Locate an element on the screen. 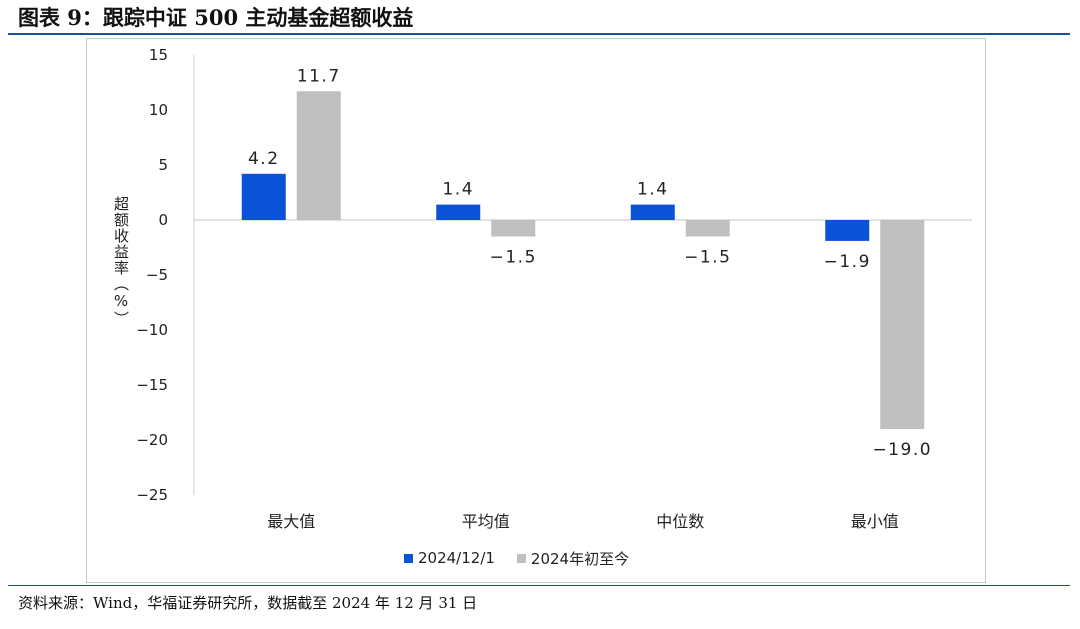 This screenshot has width=1080, height=629. figure-title: 图表 9：跟踪中证 500 主动基金超额收益 is located at coordinates (216, 17).